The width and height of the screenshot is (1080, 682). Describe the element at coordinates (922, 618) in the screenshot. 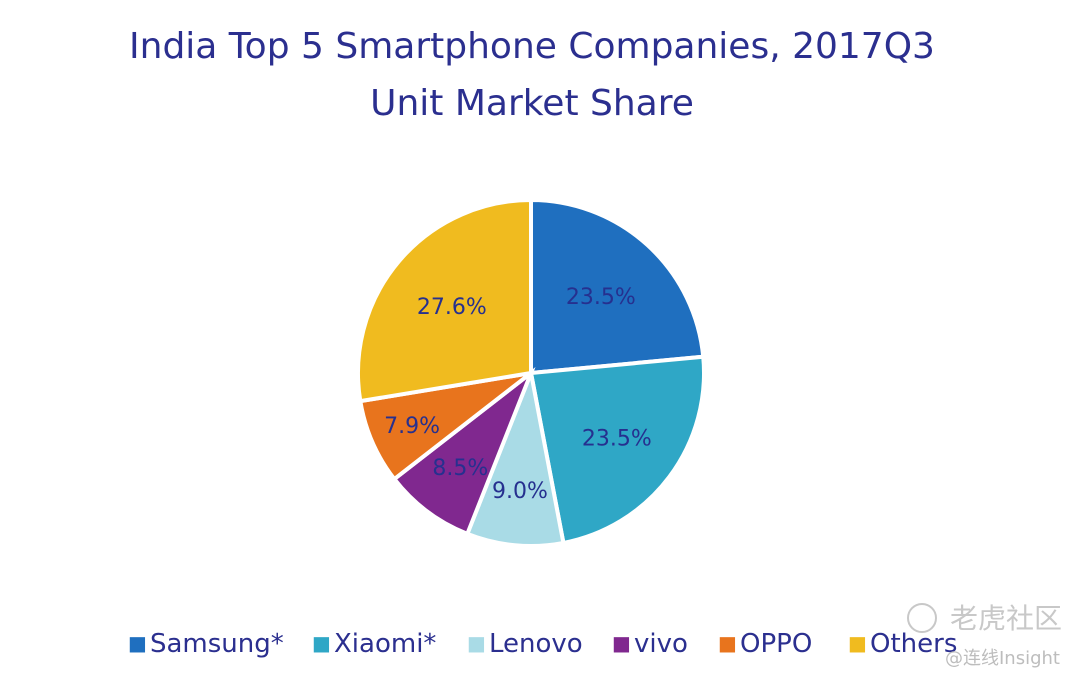

I see `watermark-logo-icon` at that location.